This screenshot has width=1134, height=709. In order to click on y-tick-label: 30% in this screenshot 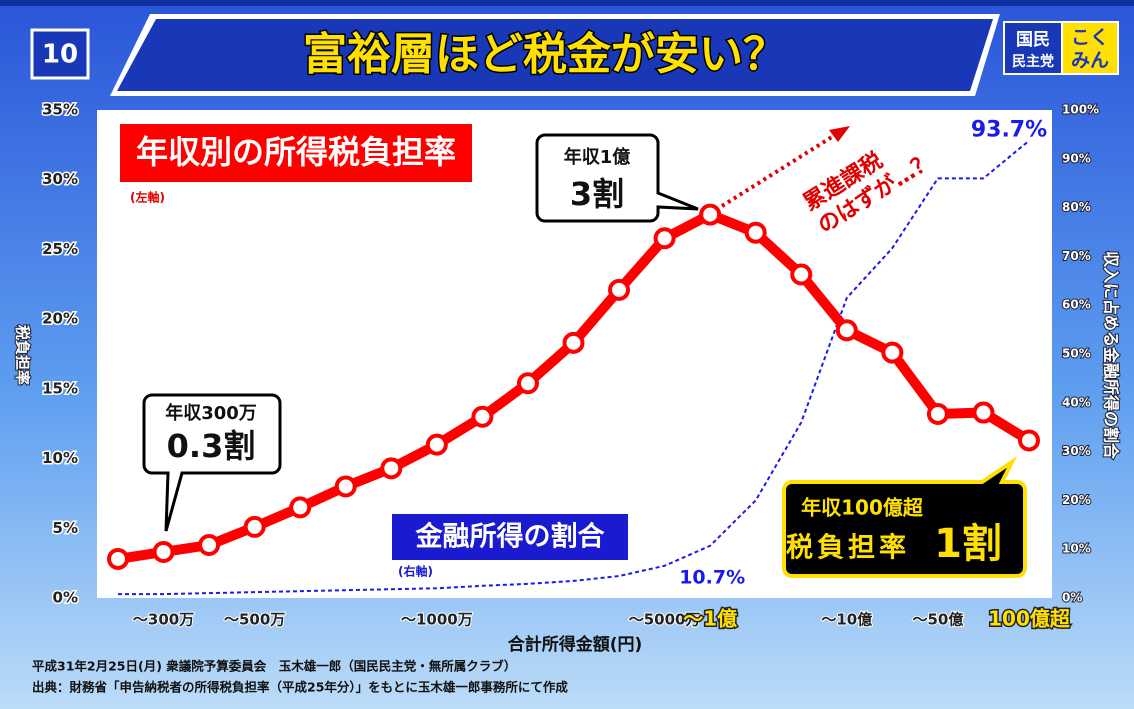, I will do `click(60, 179)`.